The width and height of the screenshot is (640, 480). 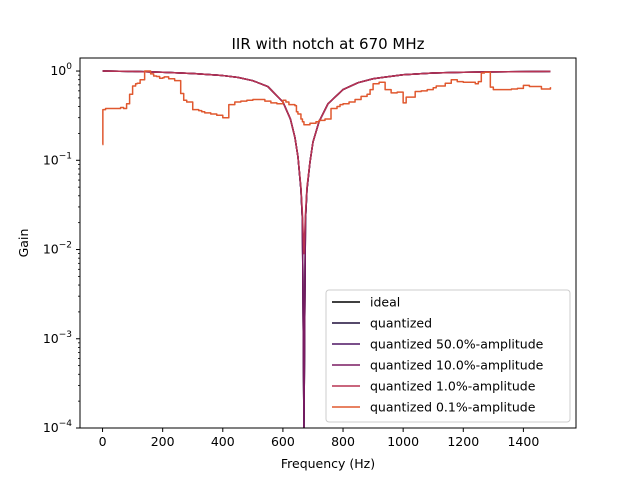 I want to click on x-tick-label: 0, so click(x=103, y=441).